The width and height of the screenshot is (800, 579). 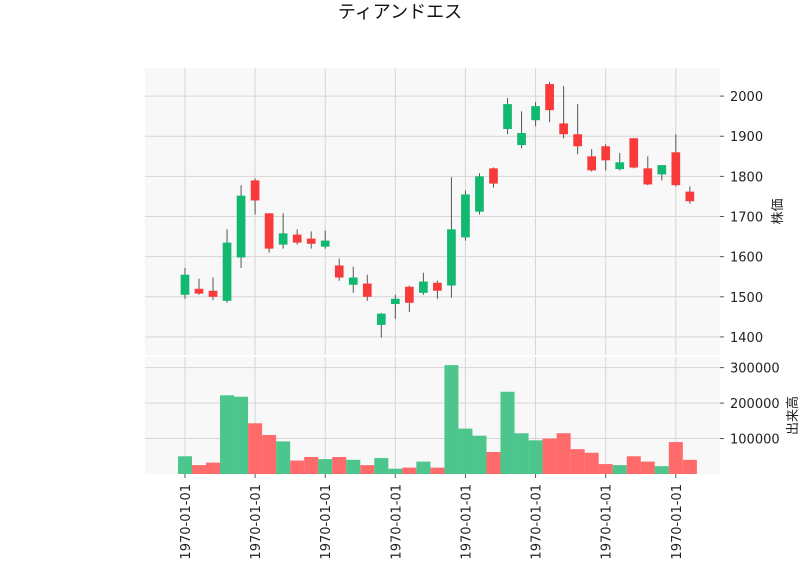 I want to click on volume-tick-label: 300000, so click(x=755, y=369).